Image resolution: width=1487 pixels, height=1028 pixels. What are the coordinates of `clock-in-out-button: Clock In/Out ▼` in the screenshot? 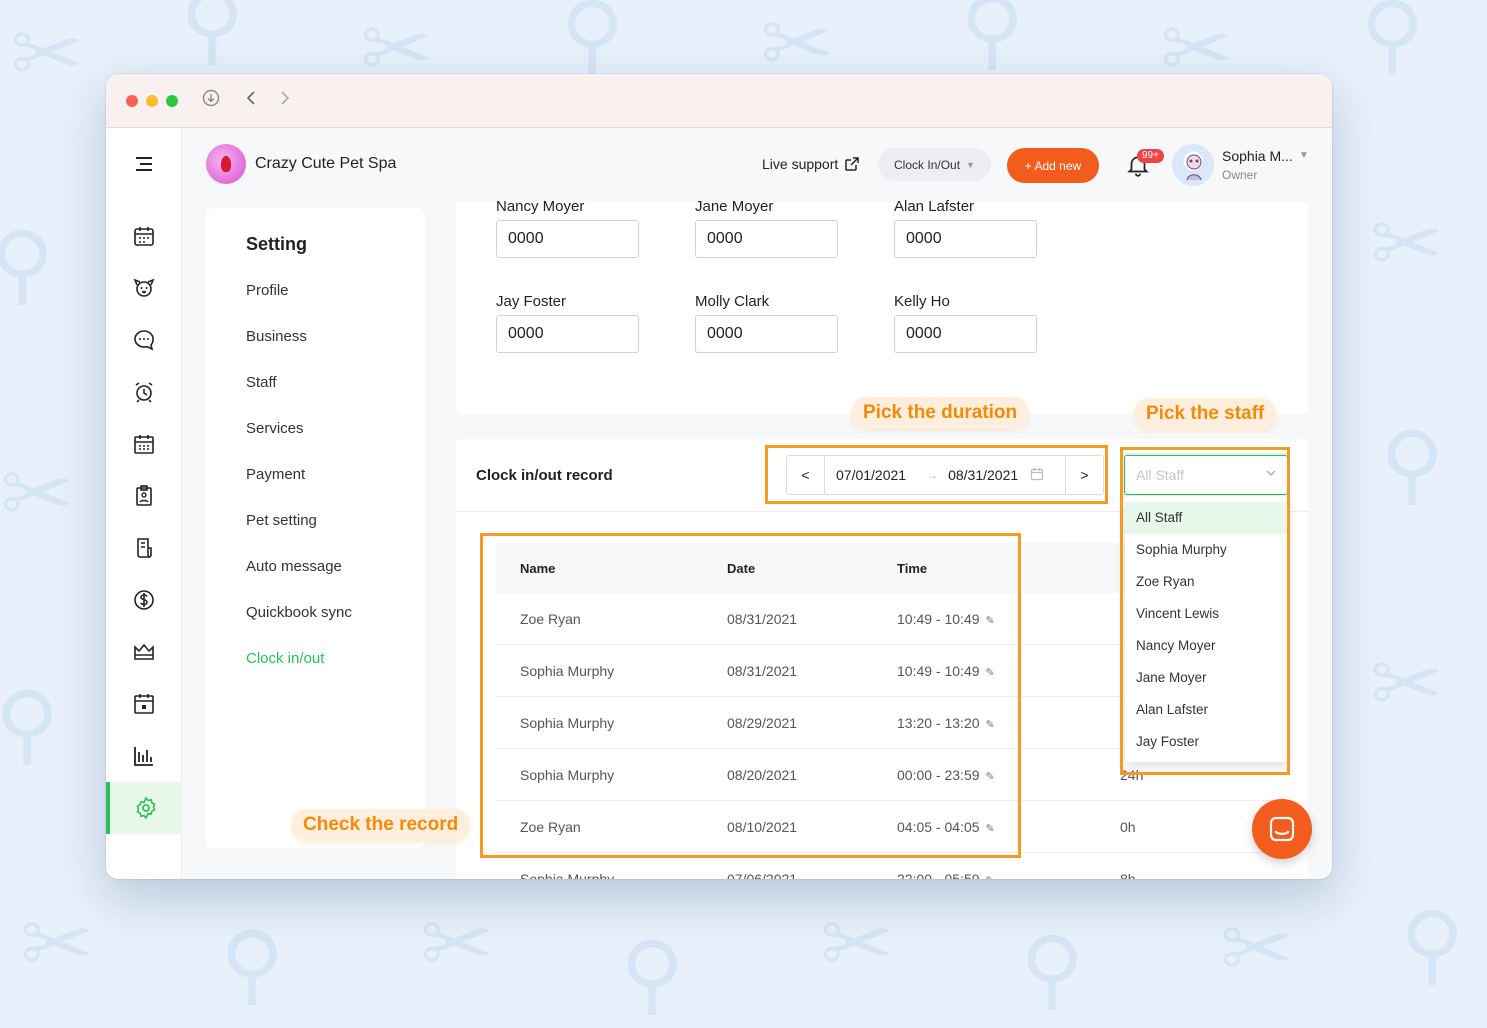 It's located at (934, 164).